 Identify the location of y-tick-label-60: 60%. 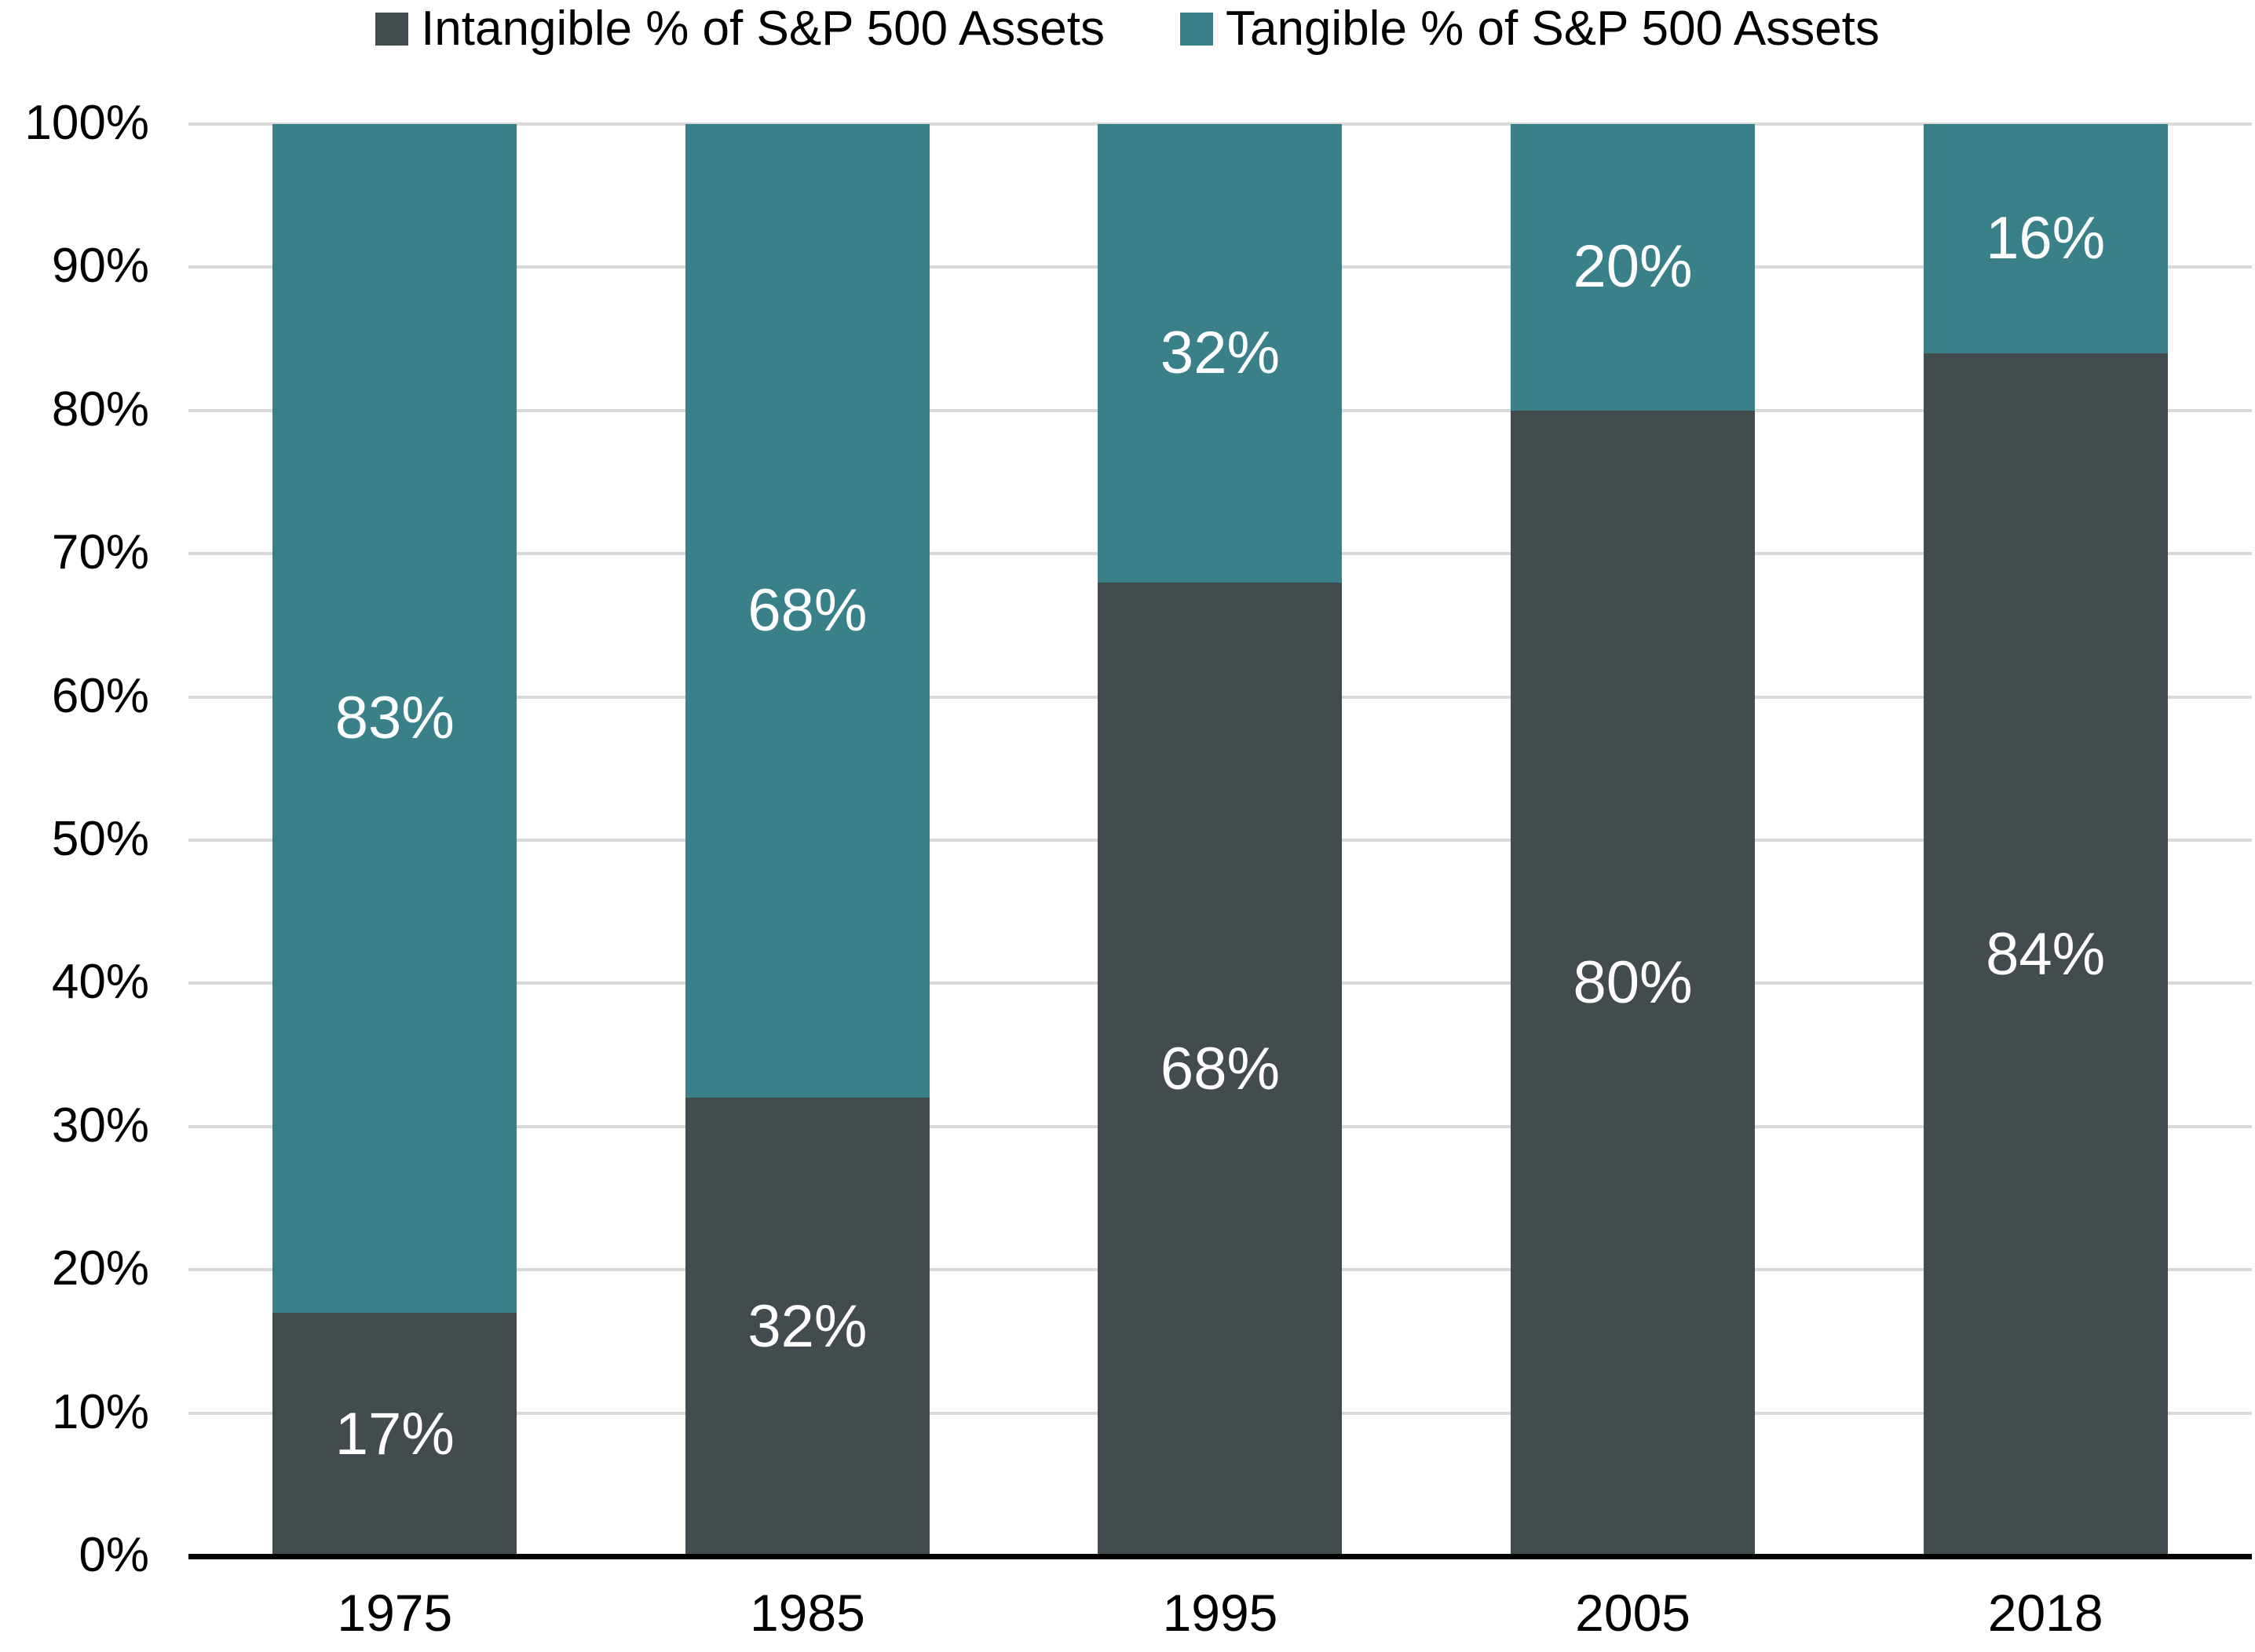
(100, 695).